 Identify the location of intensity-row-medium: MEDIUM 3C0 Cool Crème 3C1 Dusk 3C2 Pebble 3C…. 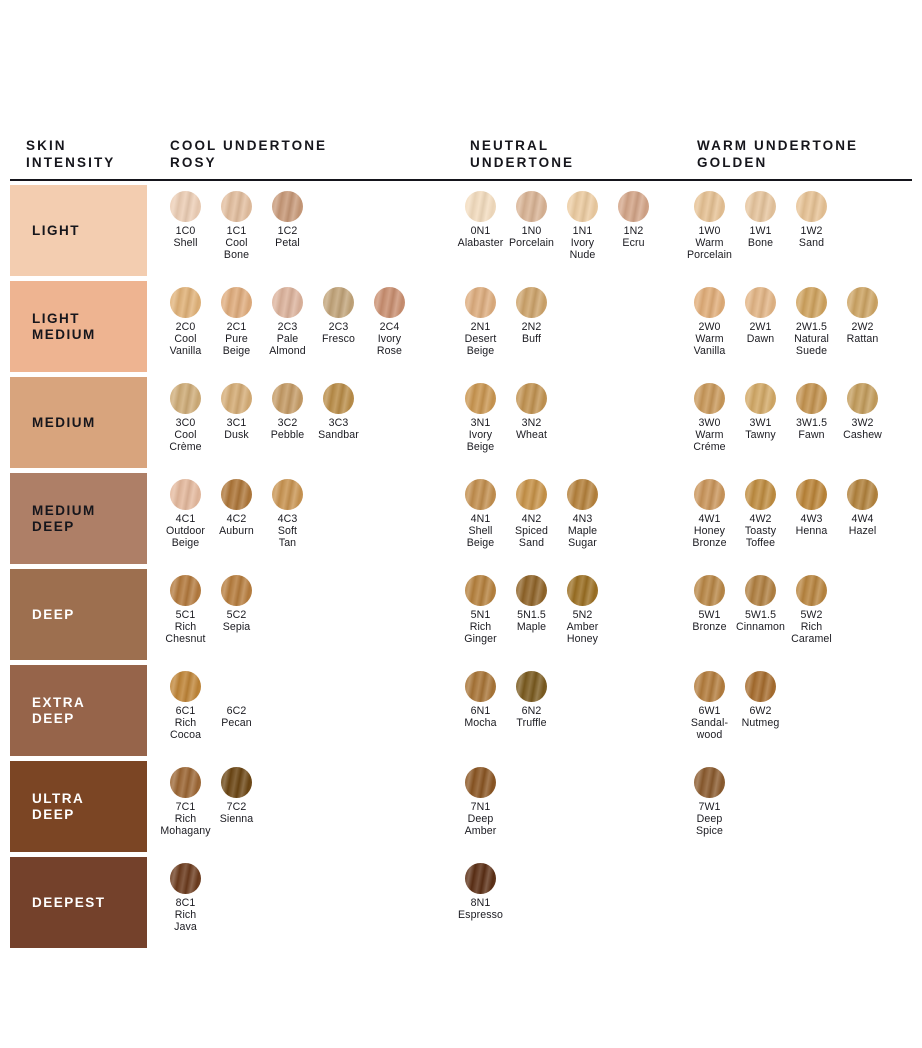
(461, 425).